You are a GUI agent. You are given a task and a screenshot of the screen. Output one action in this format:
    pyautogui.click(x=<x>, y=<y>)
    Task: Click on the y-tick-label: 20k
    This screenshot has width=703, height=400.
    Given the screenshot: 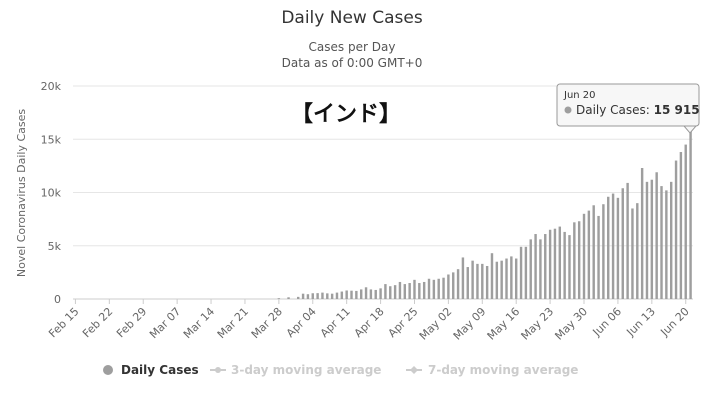 What is the action you would take?
    pyautogui.click(x=51, y=86)
    